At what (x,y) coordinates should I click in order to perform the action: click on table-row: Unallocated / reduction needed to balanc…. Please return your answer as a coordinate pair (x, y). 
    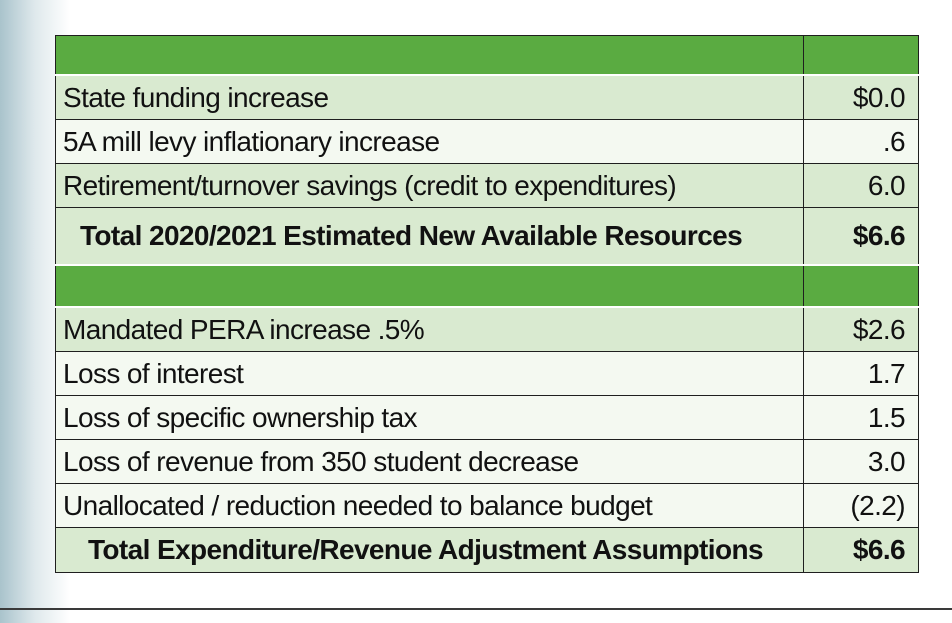
    Looking at the image, I should click on (487, 505).